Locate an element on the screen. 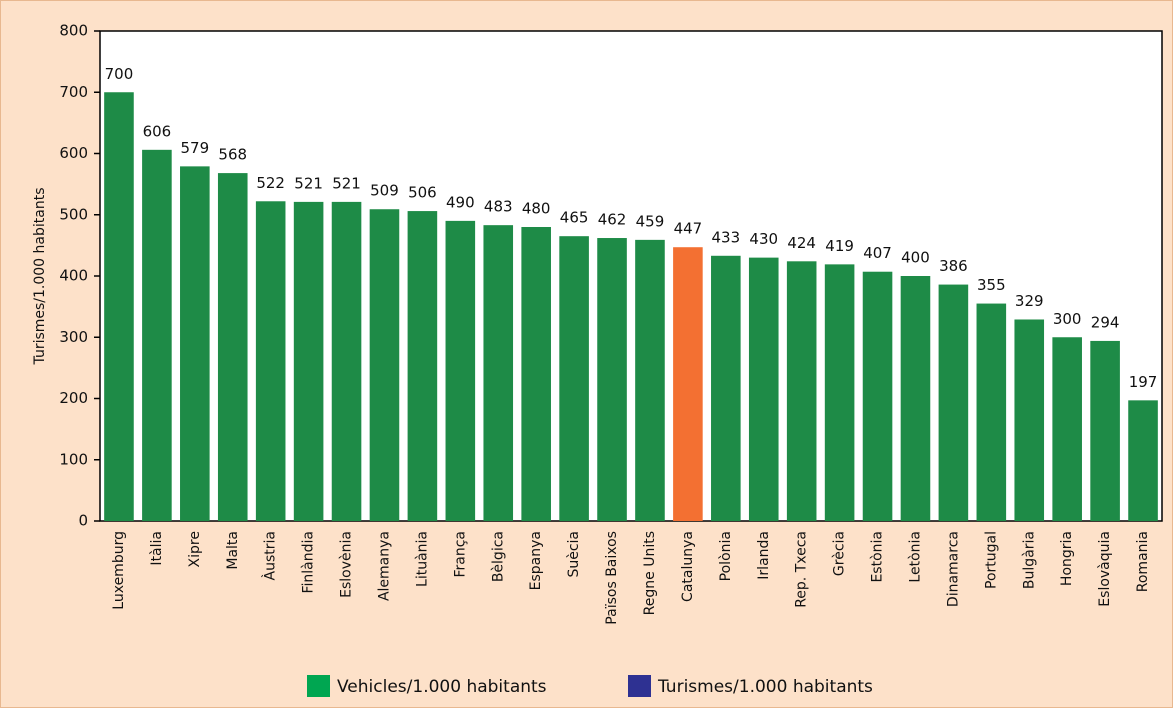  y-tick-label: 100 is located at coordinates (73, 459).